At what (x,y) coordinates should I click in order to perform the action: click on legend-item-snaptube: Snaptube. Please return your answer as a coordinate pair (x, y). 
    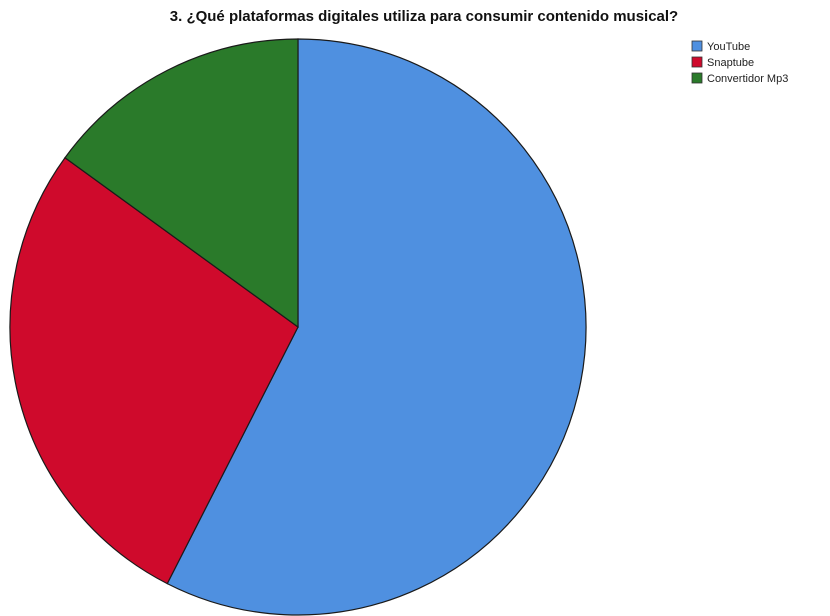
    Looking at the image, I should click on (722, 62).